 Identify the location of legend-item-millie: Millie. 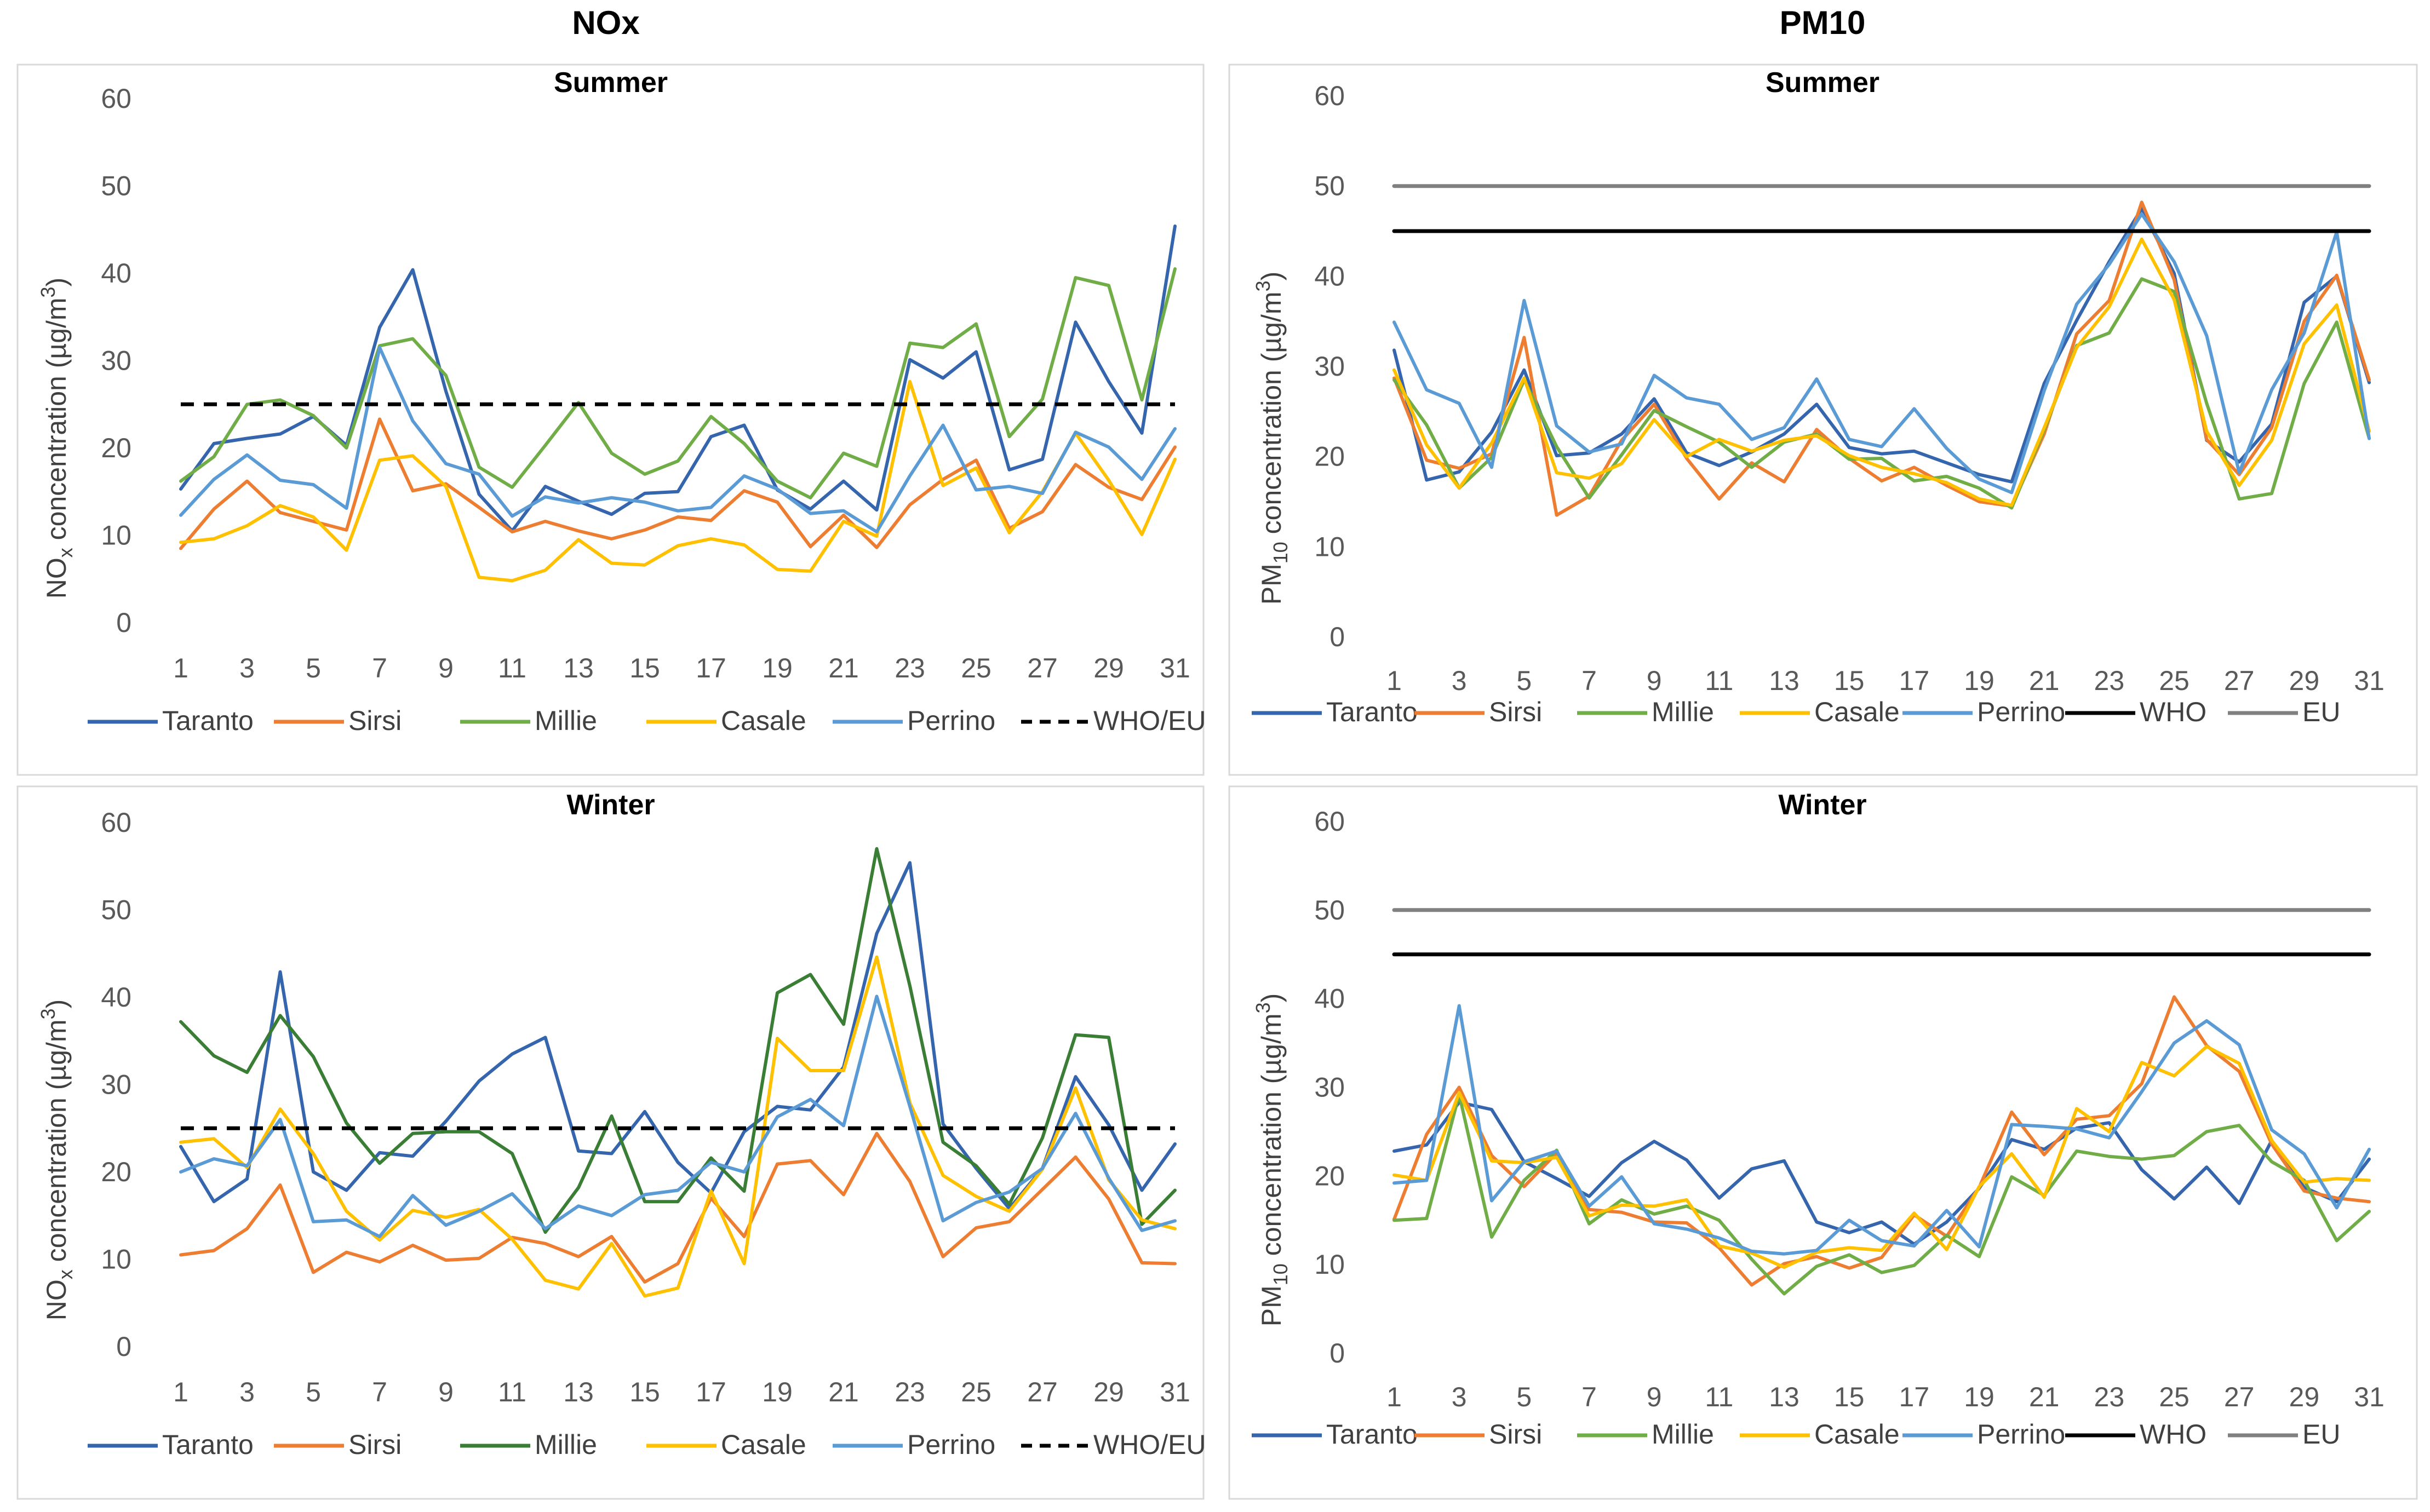
(528, 720).